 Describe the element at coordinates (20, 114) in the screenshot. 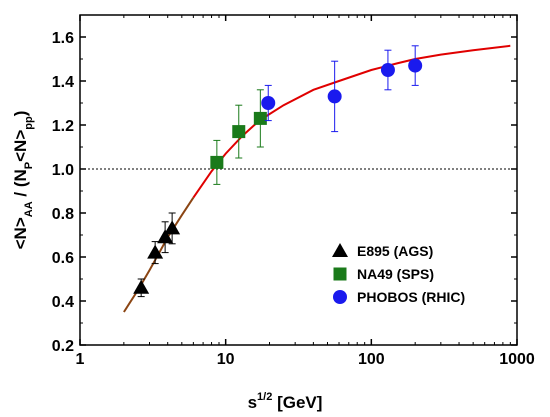

I see `y-axis-label-part: )` at that location.